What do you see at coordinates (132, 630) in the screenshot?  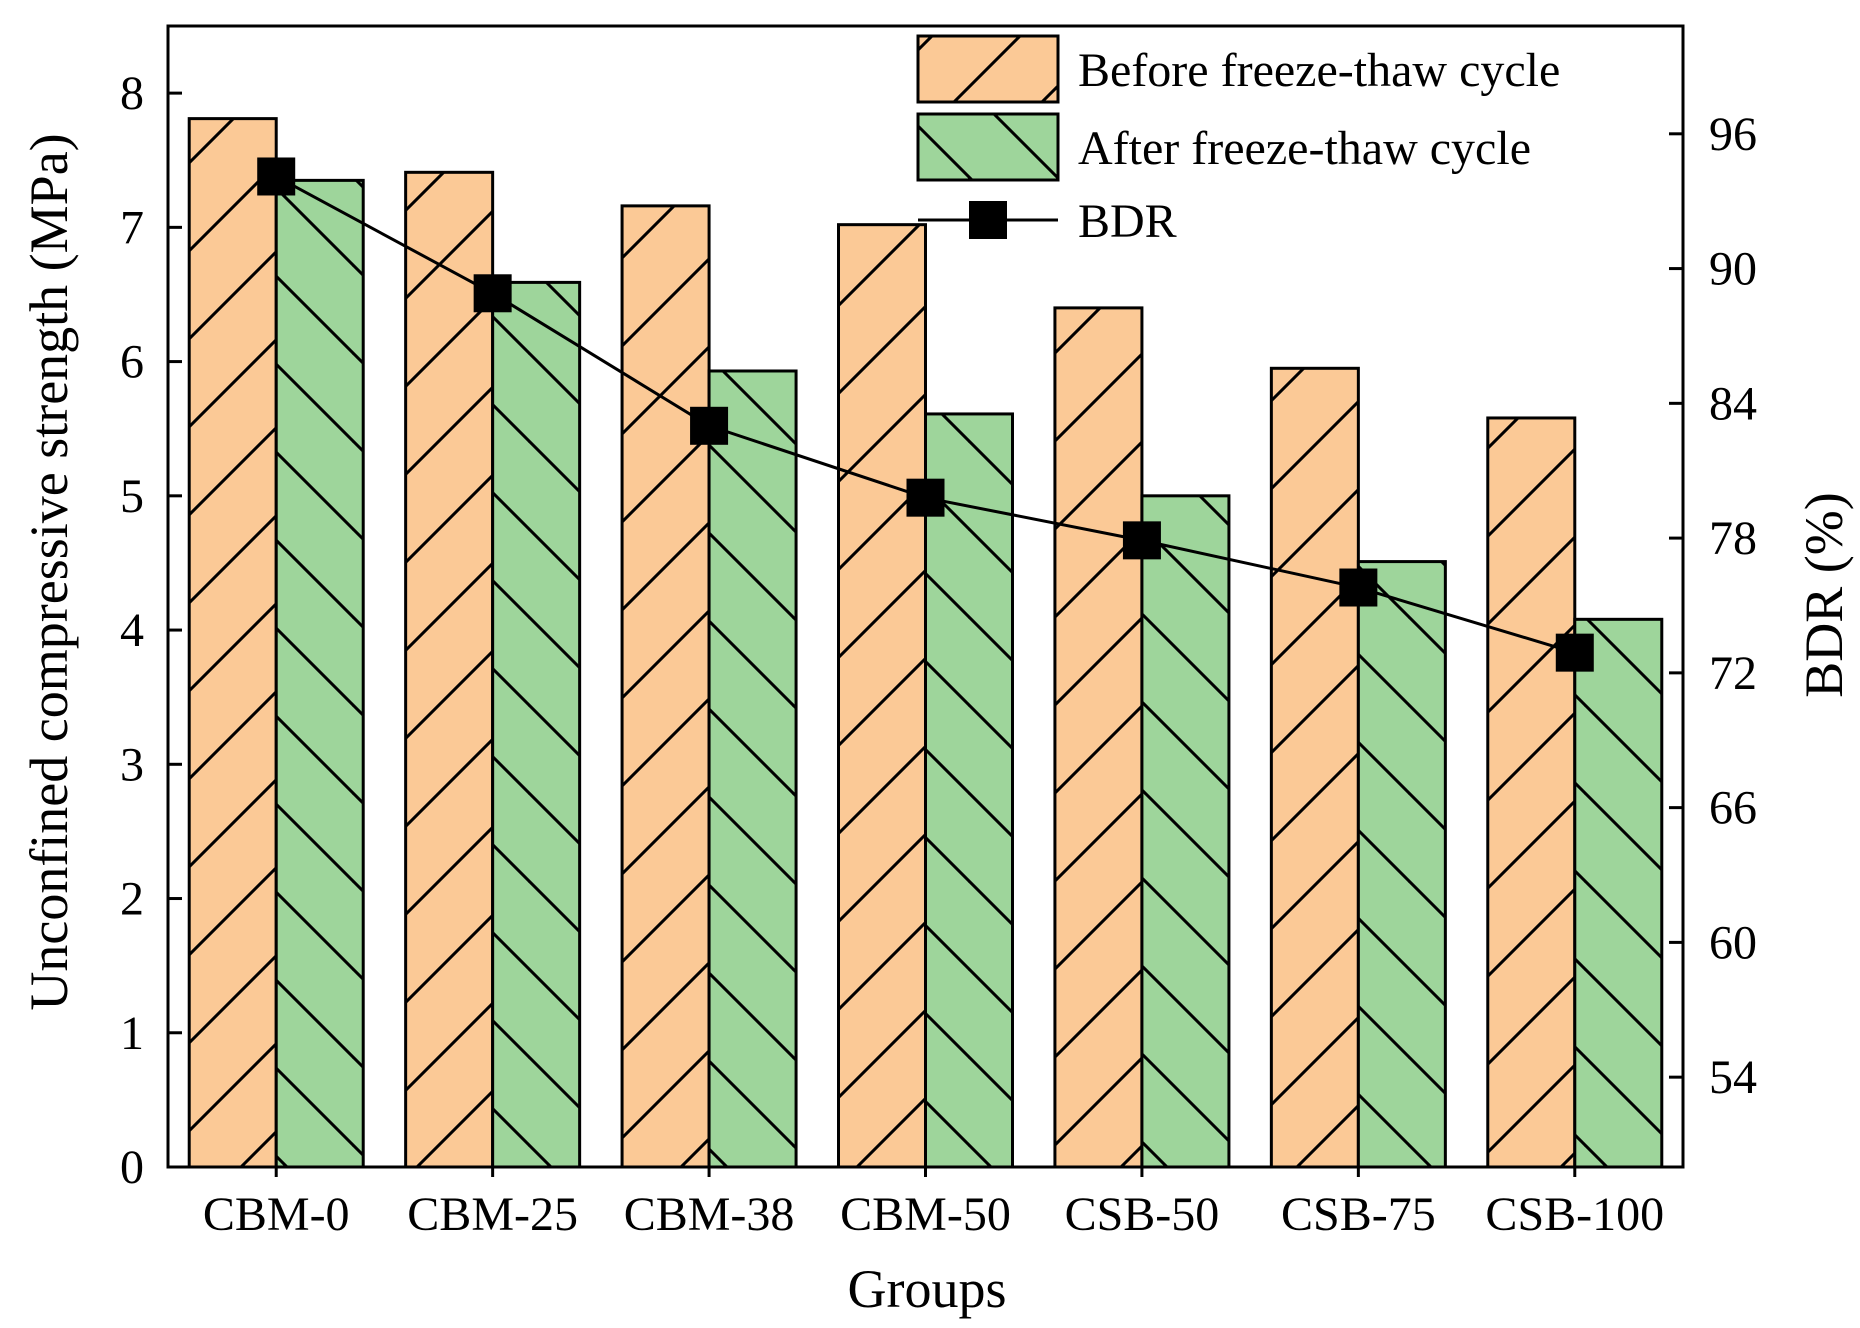 I see `y-tick-left-label: 4` at bounding box center [132, 630].